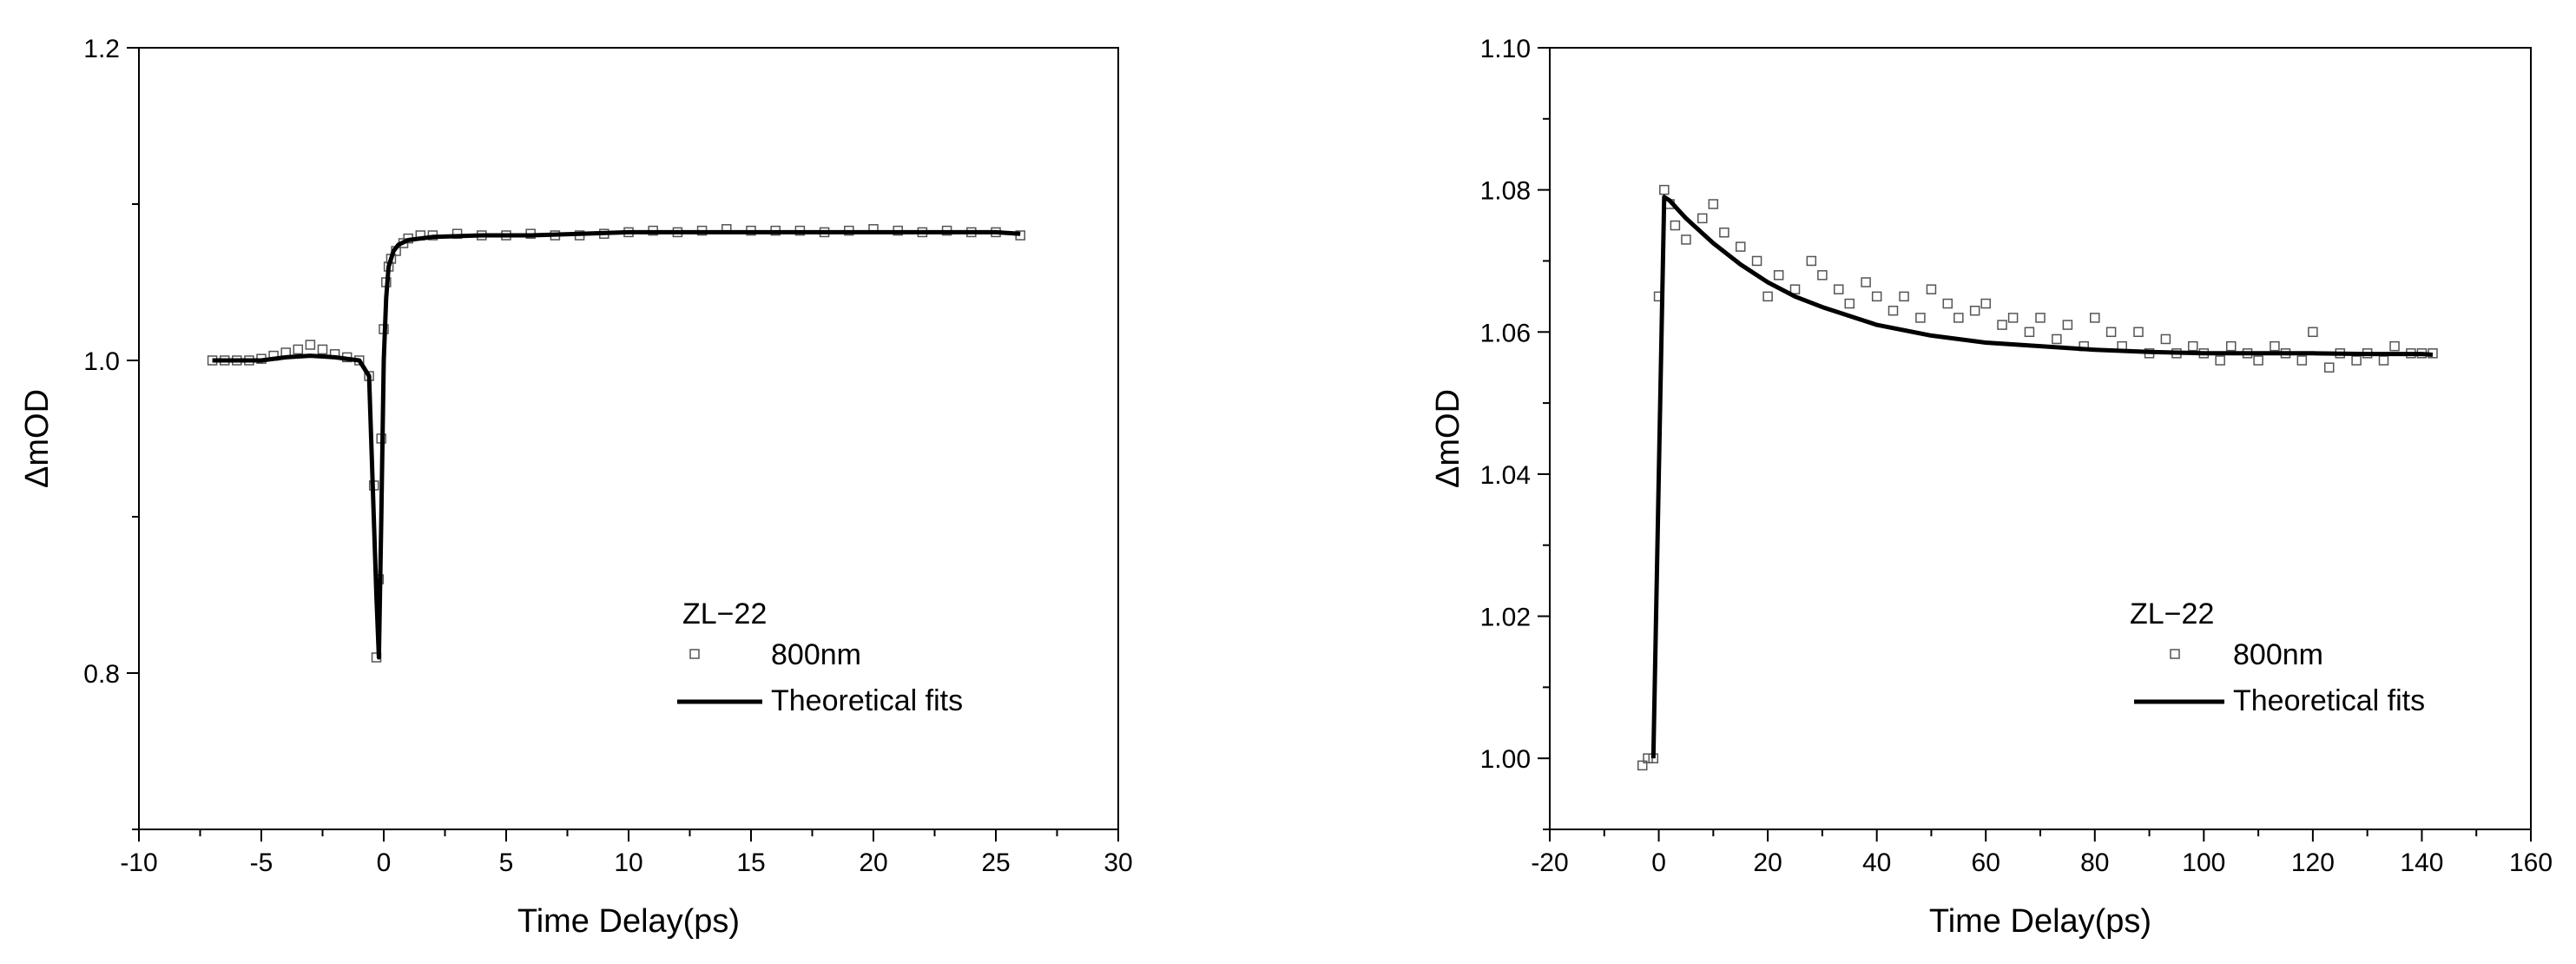 Image resolution: width=2576 pixels, height=964 pixels. Describe the element at coordinates (261, 862) in the screenshot. I see `x-tick-label: -5` at that location.